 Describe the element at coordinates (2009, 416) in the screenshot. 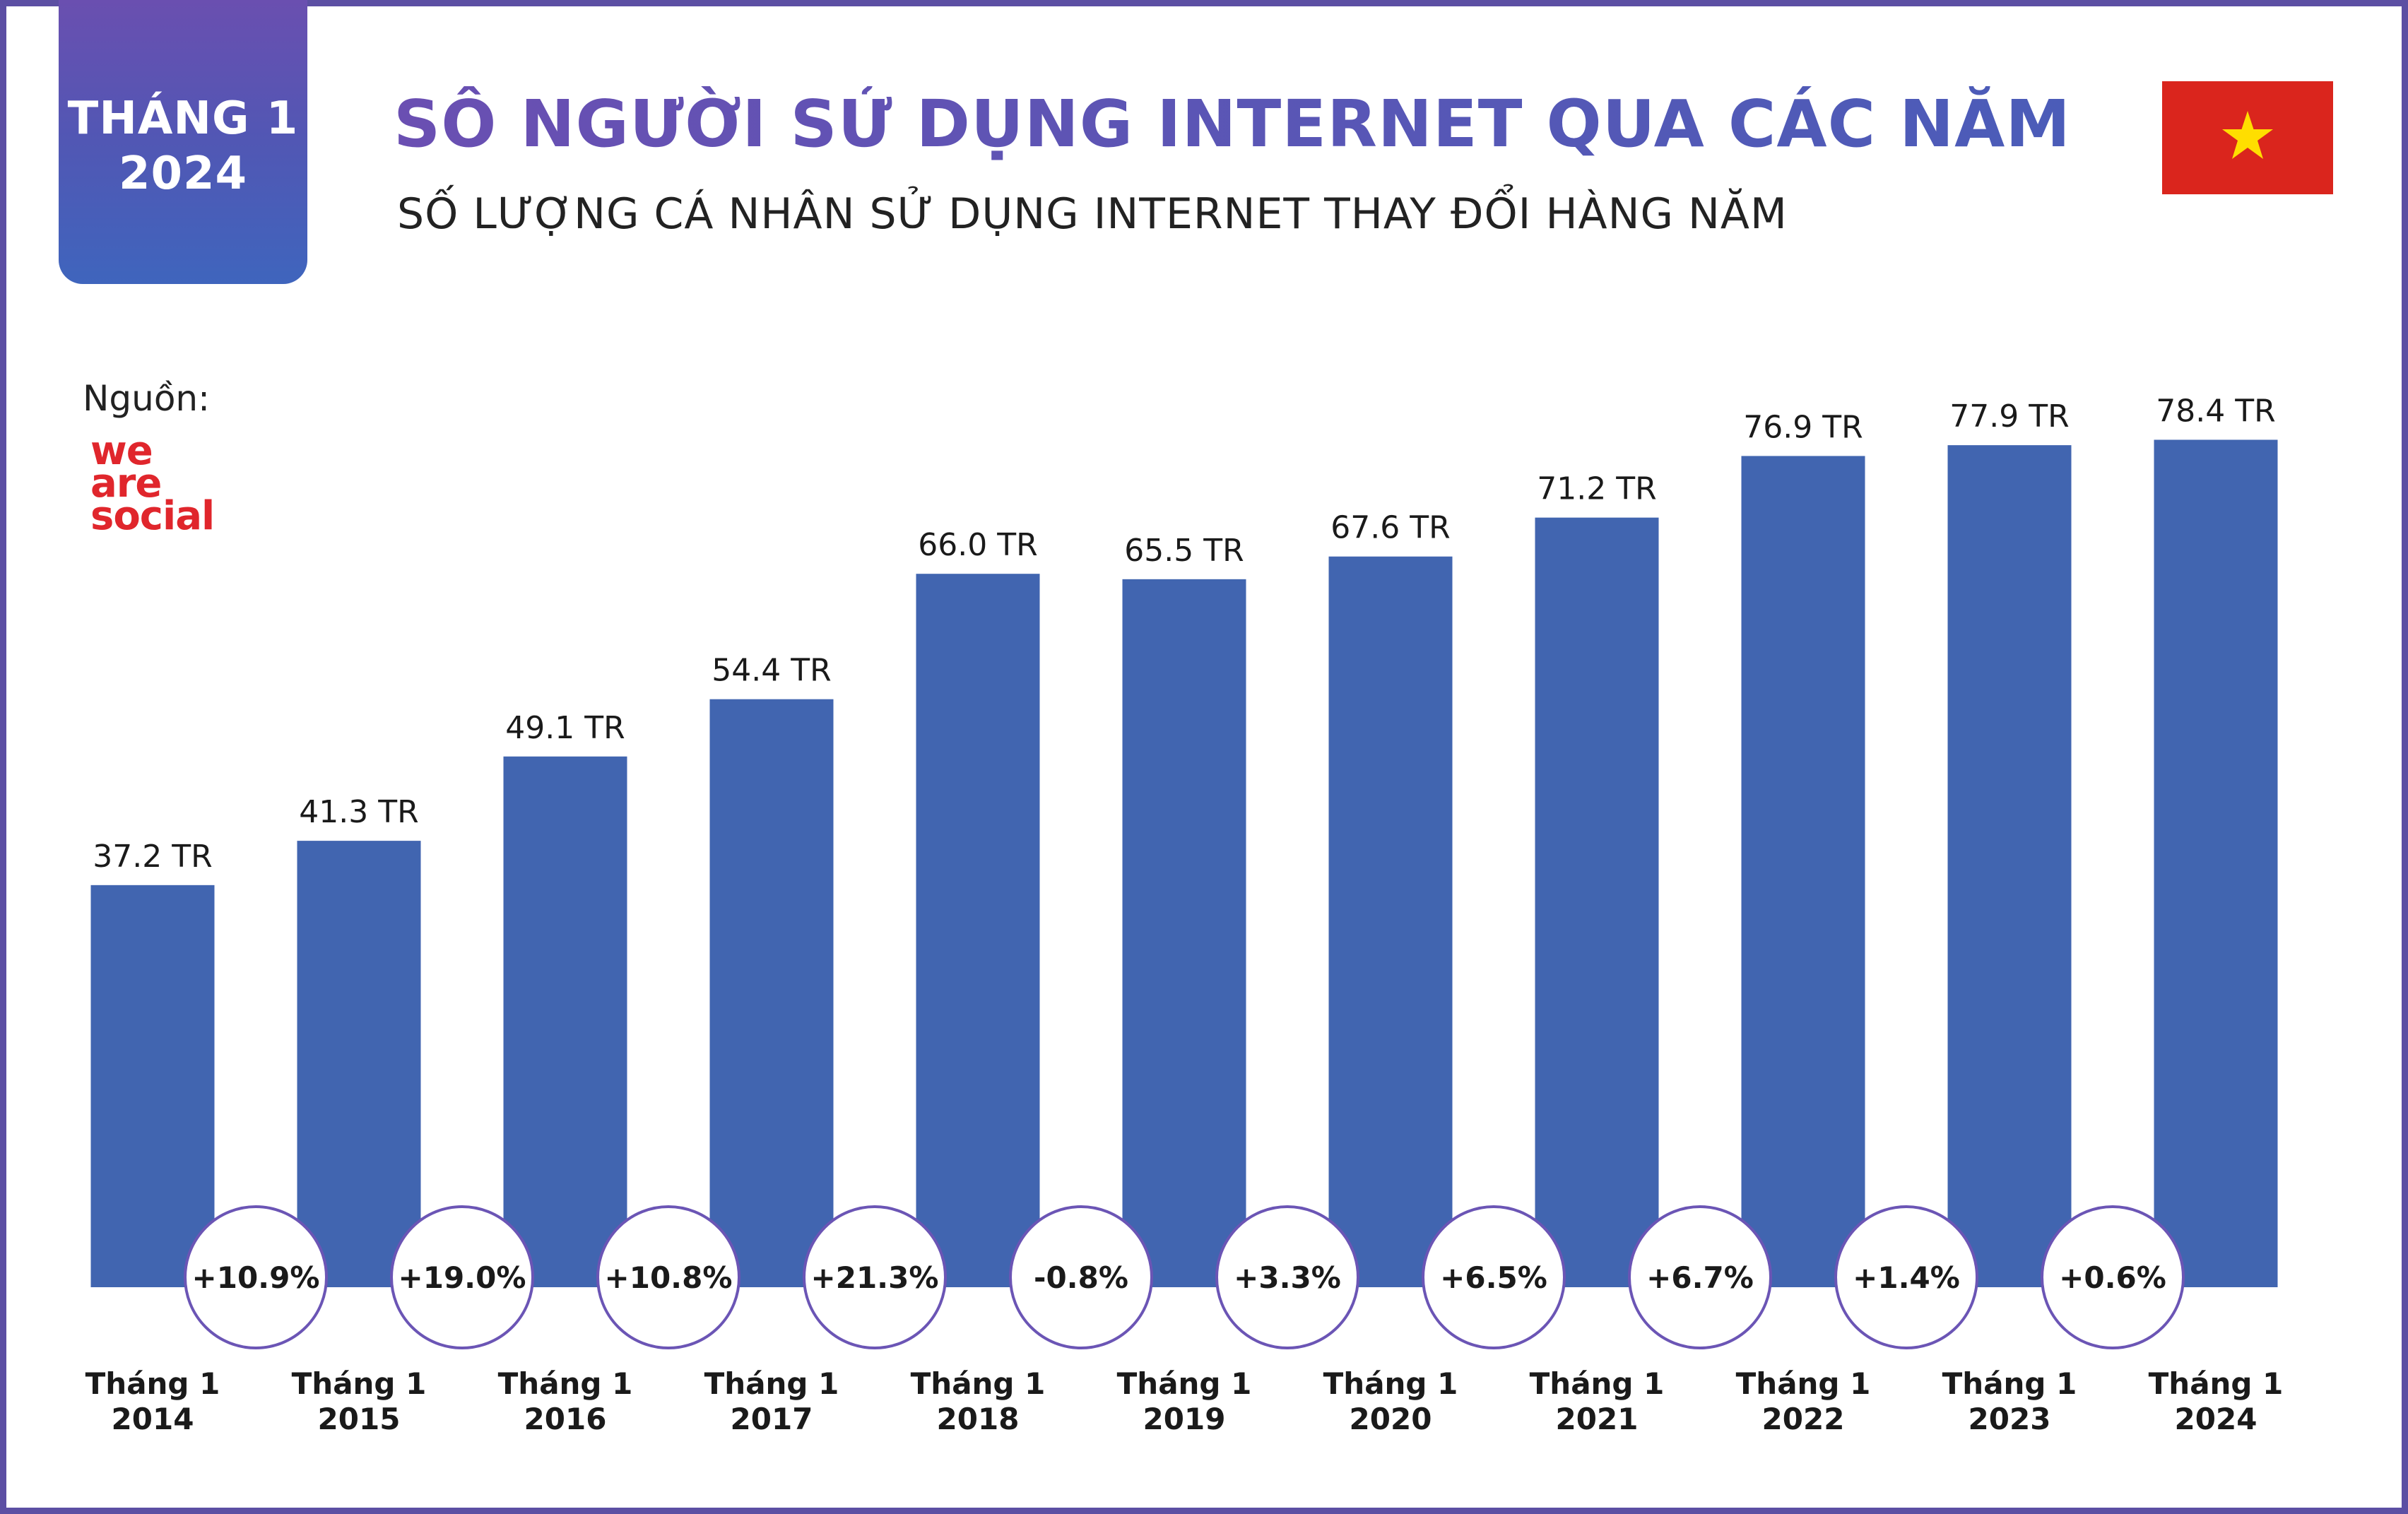

I see `bar-value-label: 77.9 TR` at that location.